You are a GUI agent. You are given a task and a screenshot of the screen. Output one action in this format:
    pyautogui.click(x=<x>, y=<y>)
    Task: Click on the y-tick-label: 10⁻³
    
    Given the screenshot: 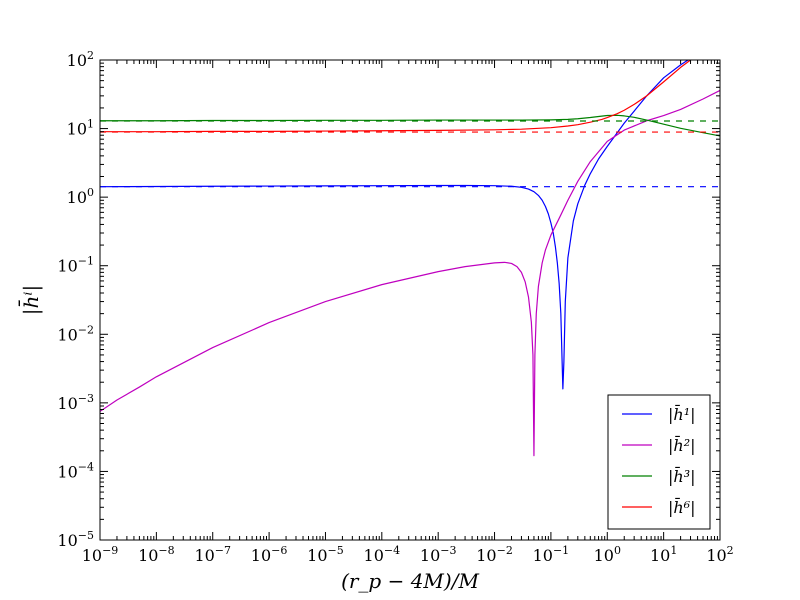 What is the action you would take?
    pyautogui.click(x=75, y=402)
    